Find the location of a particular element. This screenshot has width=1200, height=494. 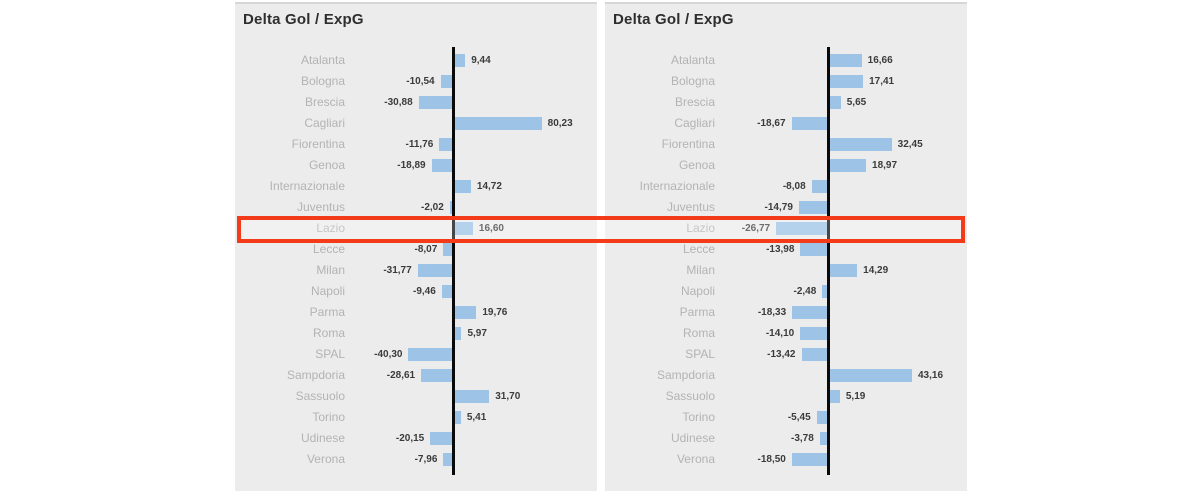

value-label: 16,60 is located at coordinates (491, 228).